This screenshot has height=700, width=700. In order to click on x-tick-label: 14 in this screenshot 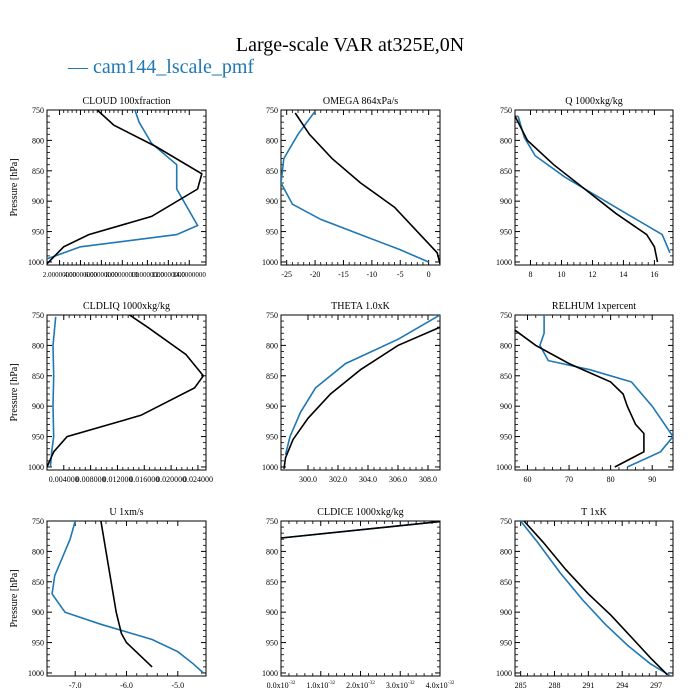, I will do `click(623, 274)`.